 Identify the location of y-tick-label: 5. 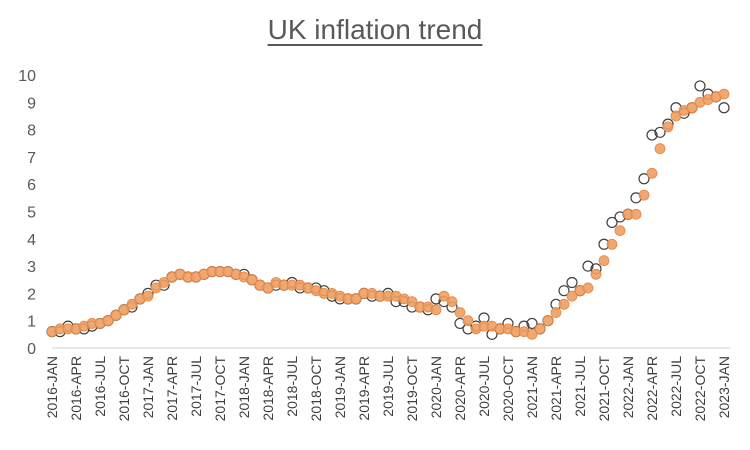
(31, 213).